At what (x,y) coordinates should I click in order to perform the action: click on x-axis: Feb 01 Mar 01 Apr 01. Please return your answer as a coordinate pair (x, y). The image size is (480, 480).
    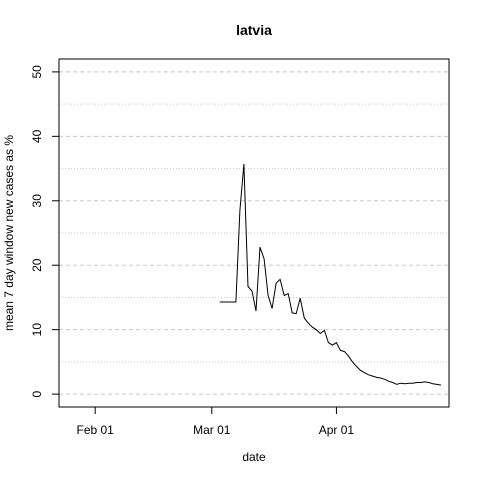
    Looking at the image, I should click on (216, 422).